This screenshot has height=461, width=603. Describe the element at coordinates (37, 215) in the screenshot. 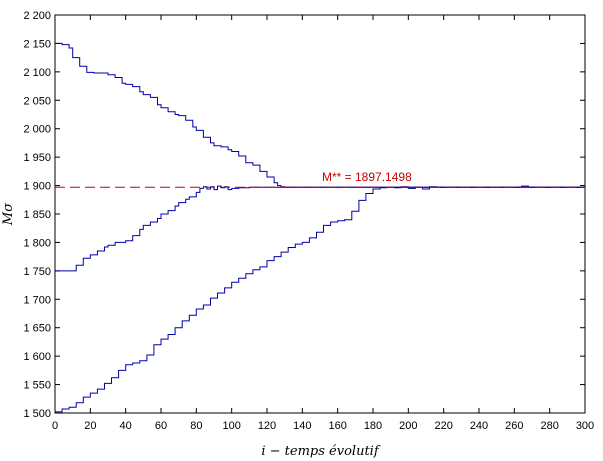

I see `y-tick-label: 1 850` at that location.